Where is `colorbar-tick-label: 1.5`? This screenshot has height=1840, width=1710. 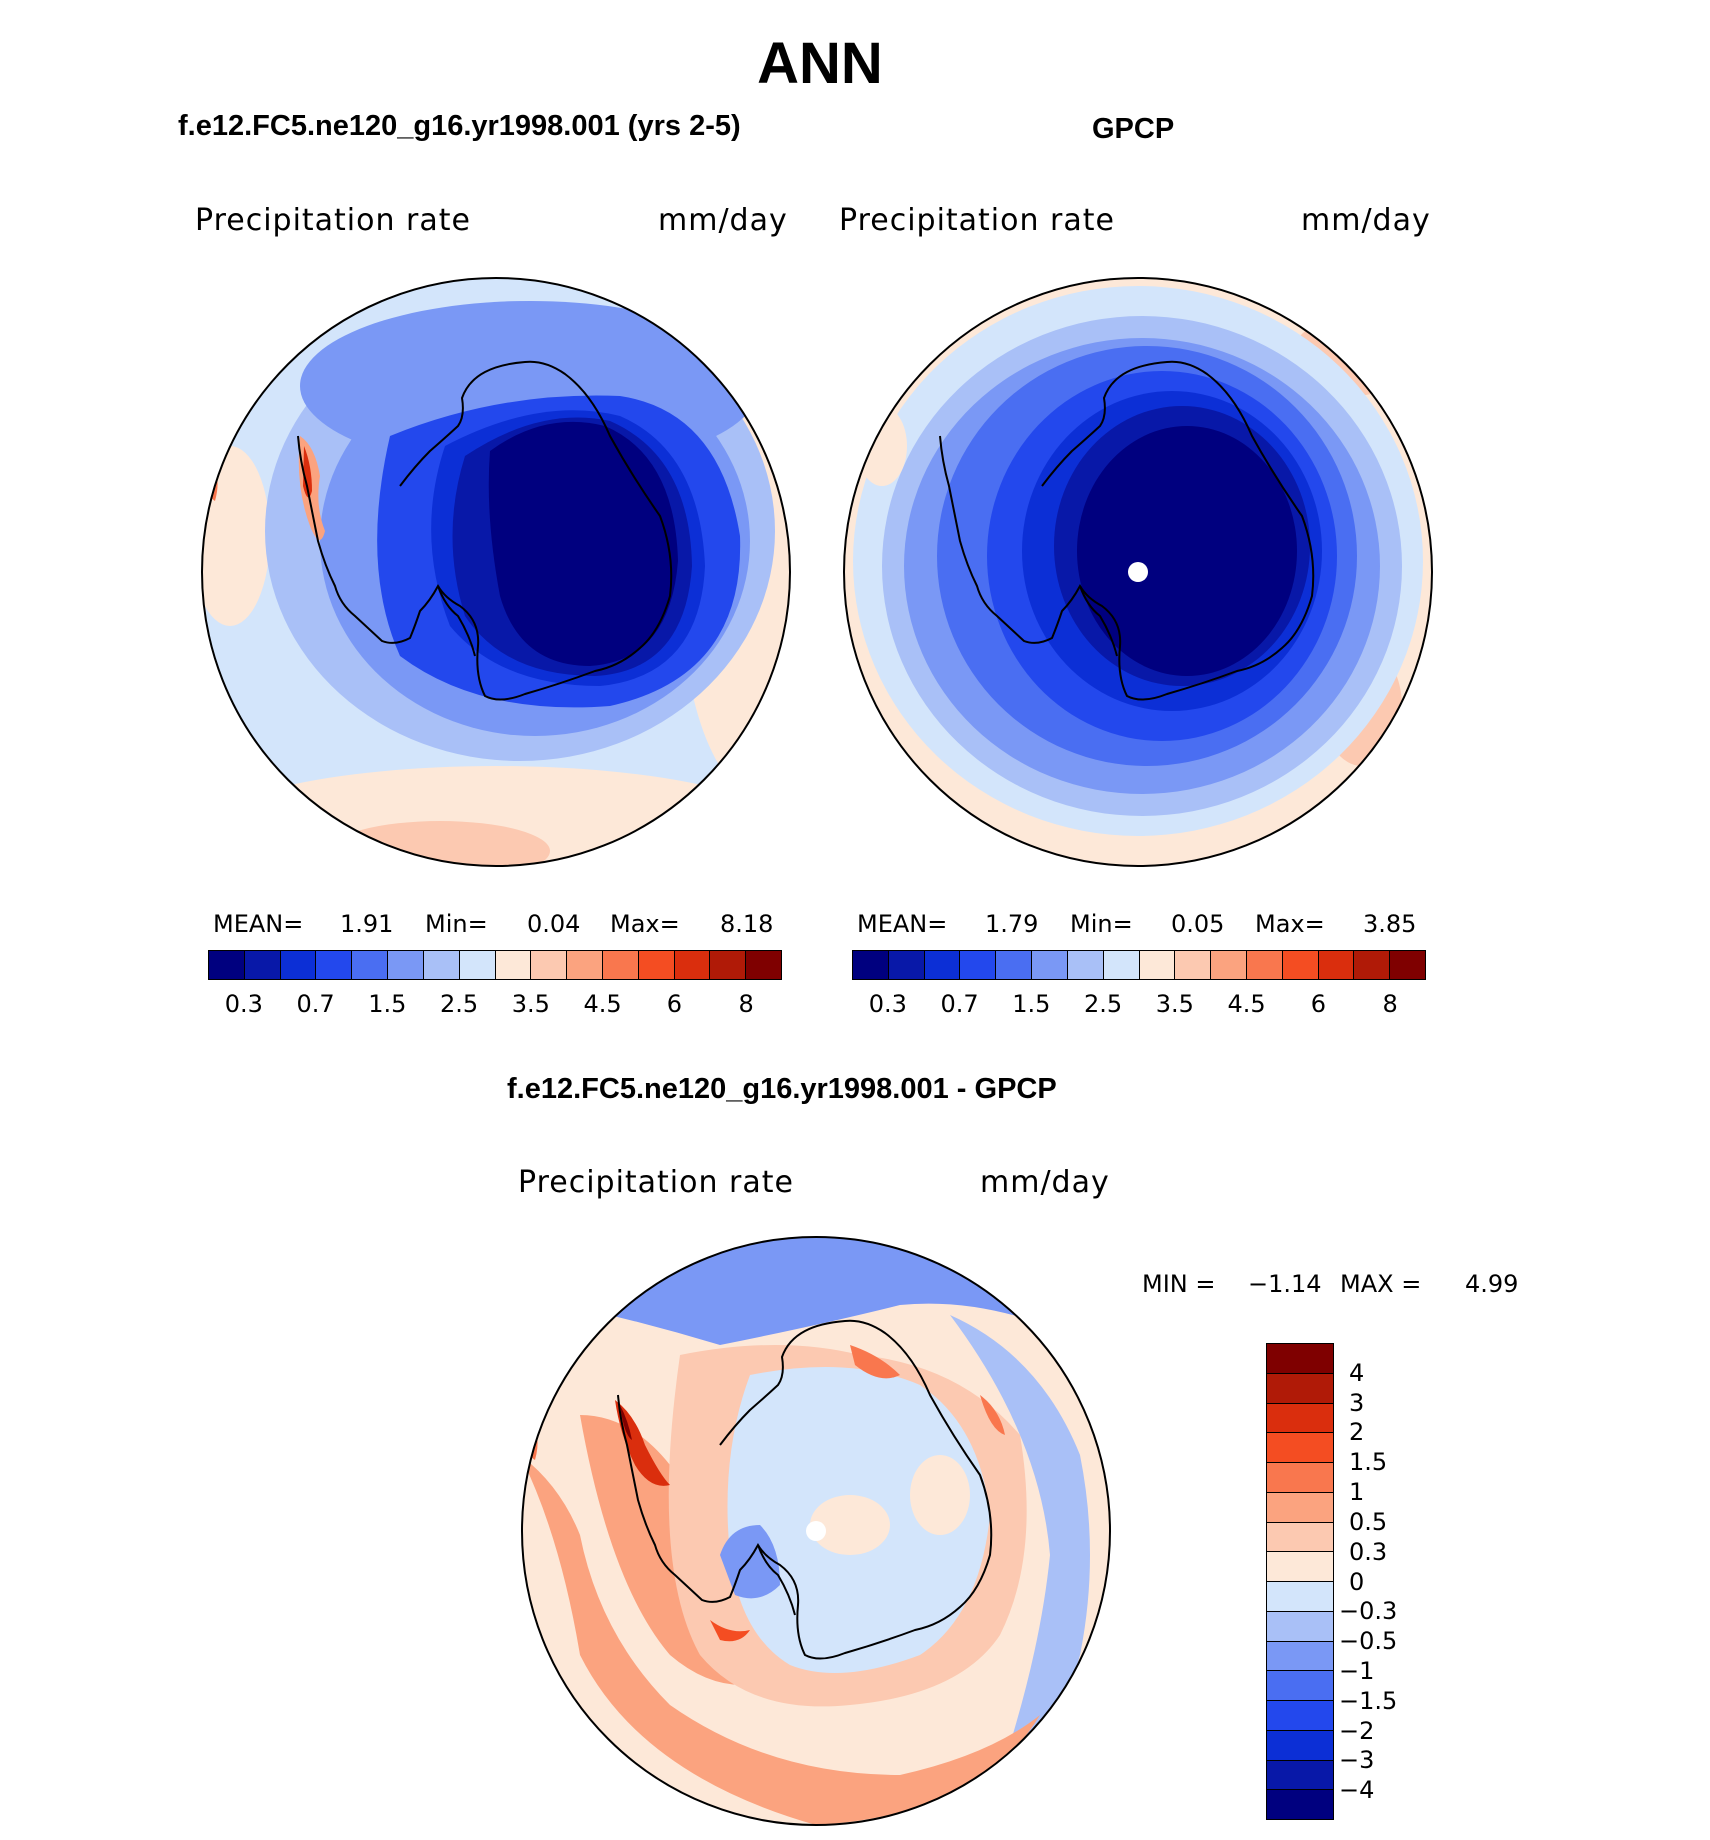 colorbar-tick-label: 1.5 is located at coordinates (1368, 1462).